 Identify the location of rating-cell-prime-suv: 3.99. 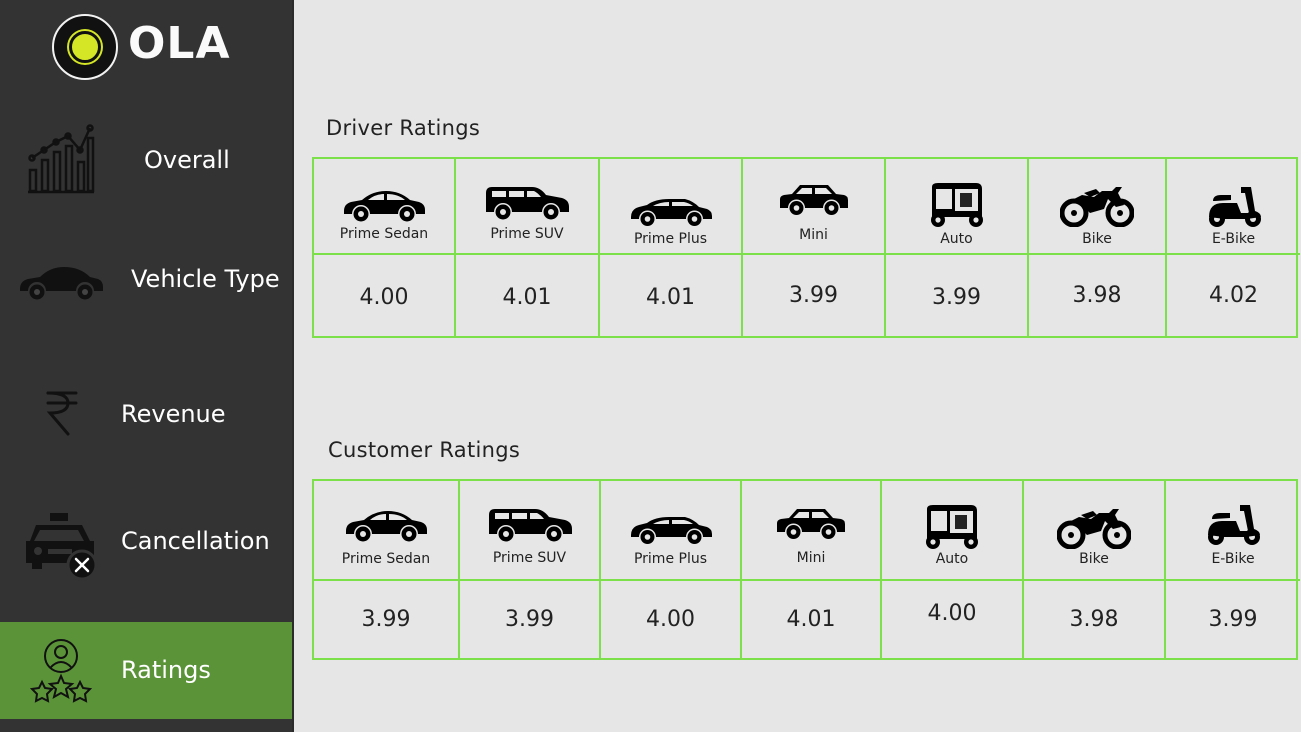
(530, 619).